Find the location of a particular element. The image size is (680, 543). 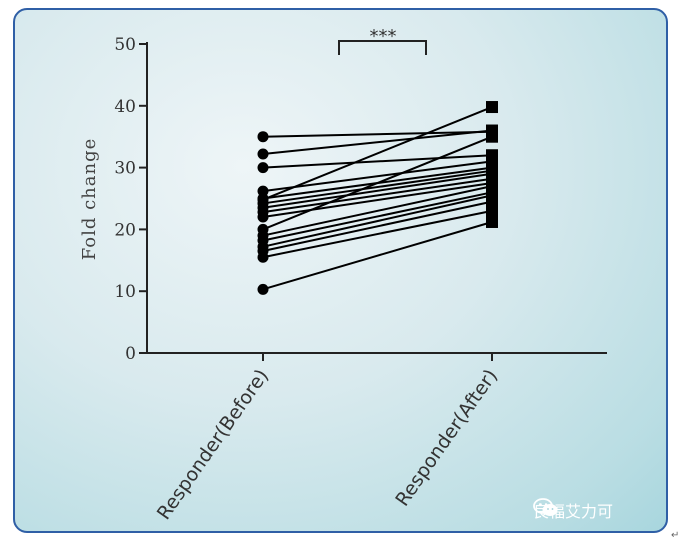

significance-label: *** is located at coordinates (383, 36).